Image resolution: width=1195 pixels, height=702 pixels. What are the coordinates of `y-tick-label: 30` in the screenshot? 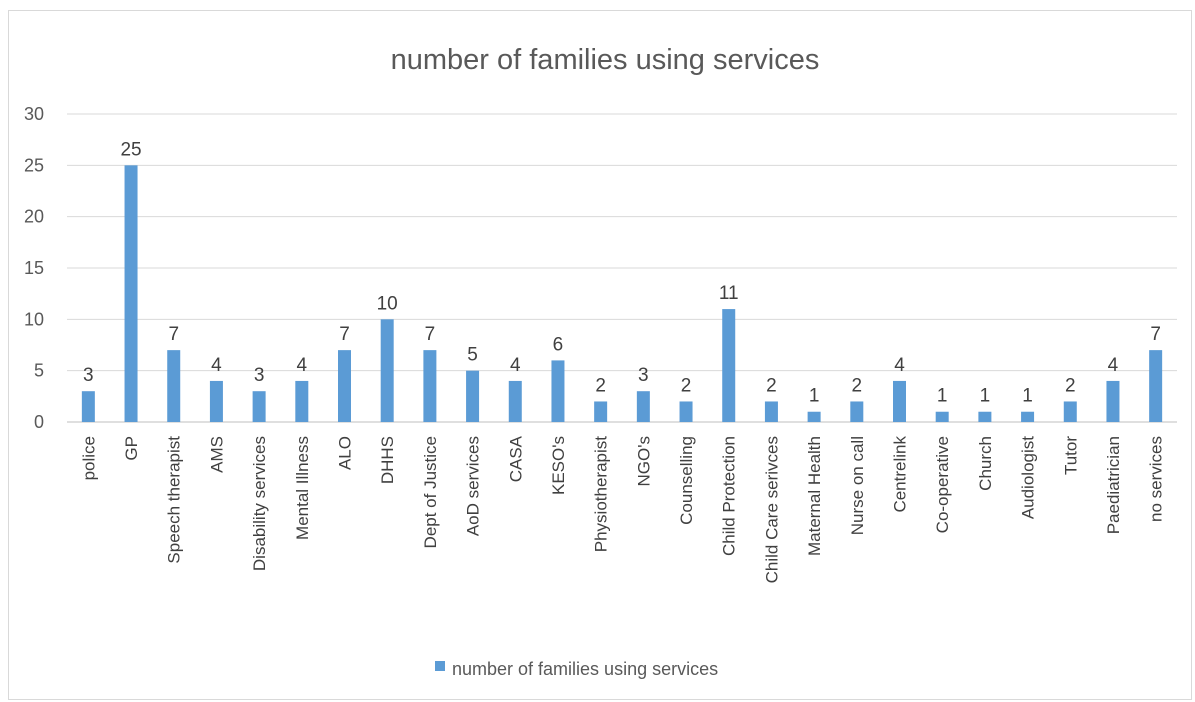 It's located at (34, 114).